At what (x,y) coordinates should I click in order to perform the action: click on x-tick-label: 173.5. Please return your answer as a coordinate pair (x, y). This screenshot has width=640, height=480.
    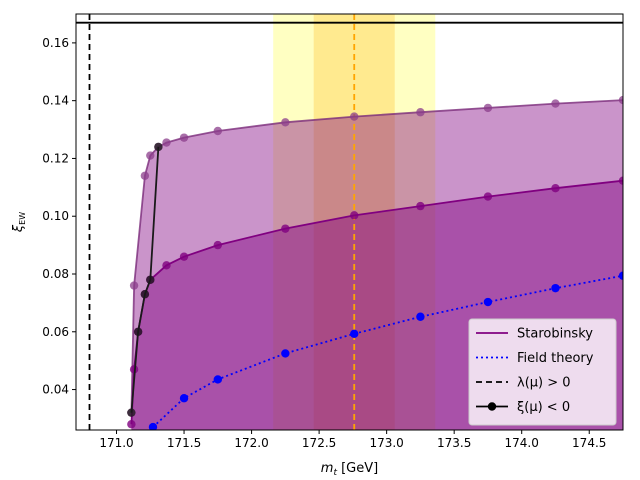
    Looking at the image, I should click on (454, 443).